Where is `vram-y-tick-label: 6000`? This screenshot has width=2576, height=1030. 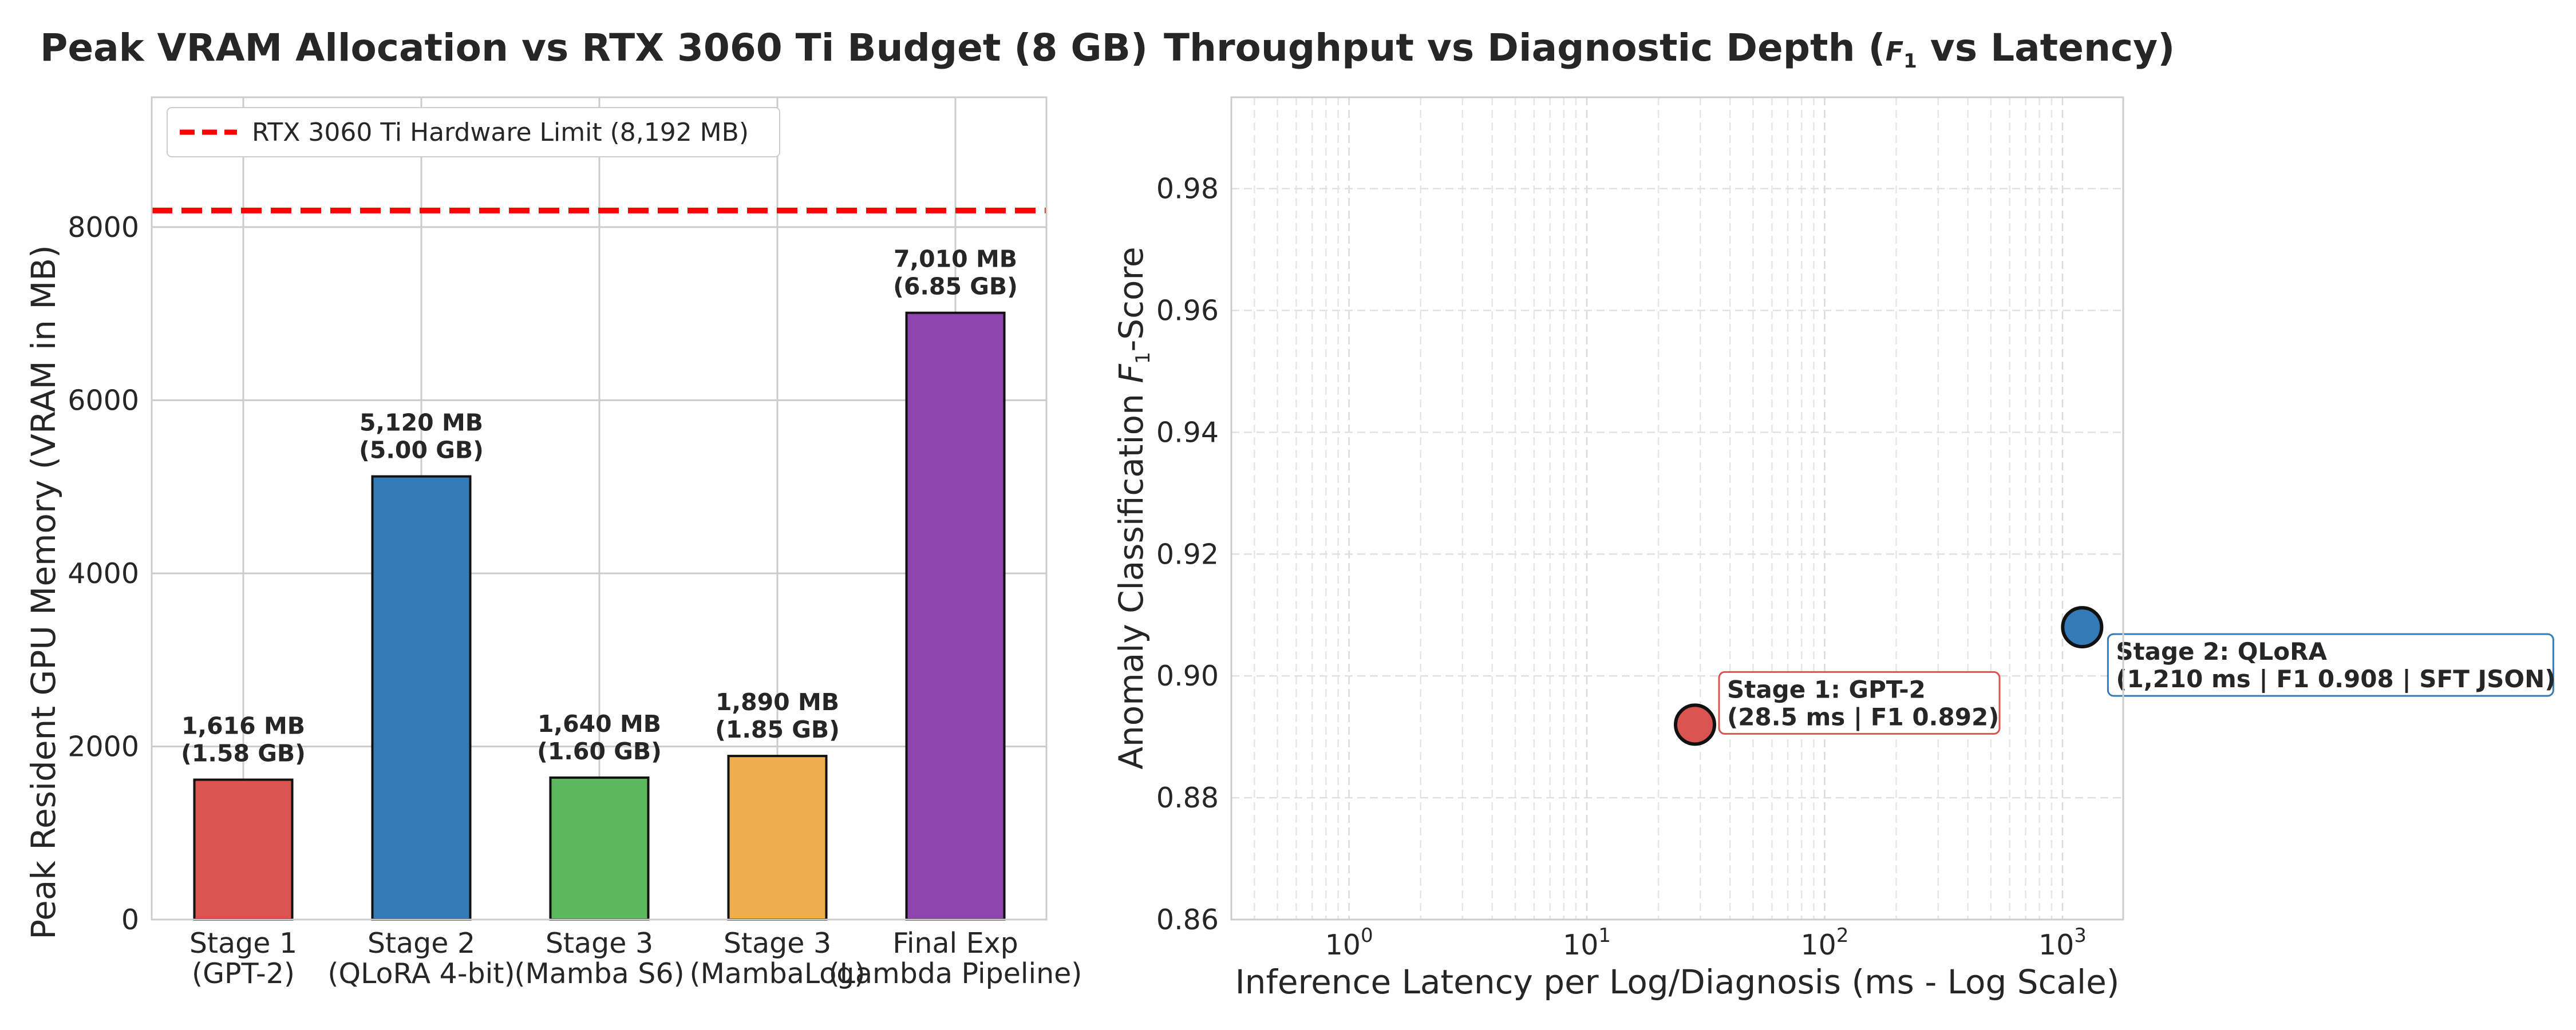 vram-y-tick-label: 6000 is located at coordinates (103, 400).